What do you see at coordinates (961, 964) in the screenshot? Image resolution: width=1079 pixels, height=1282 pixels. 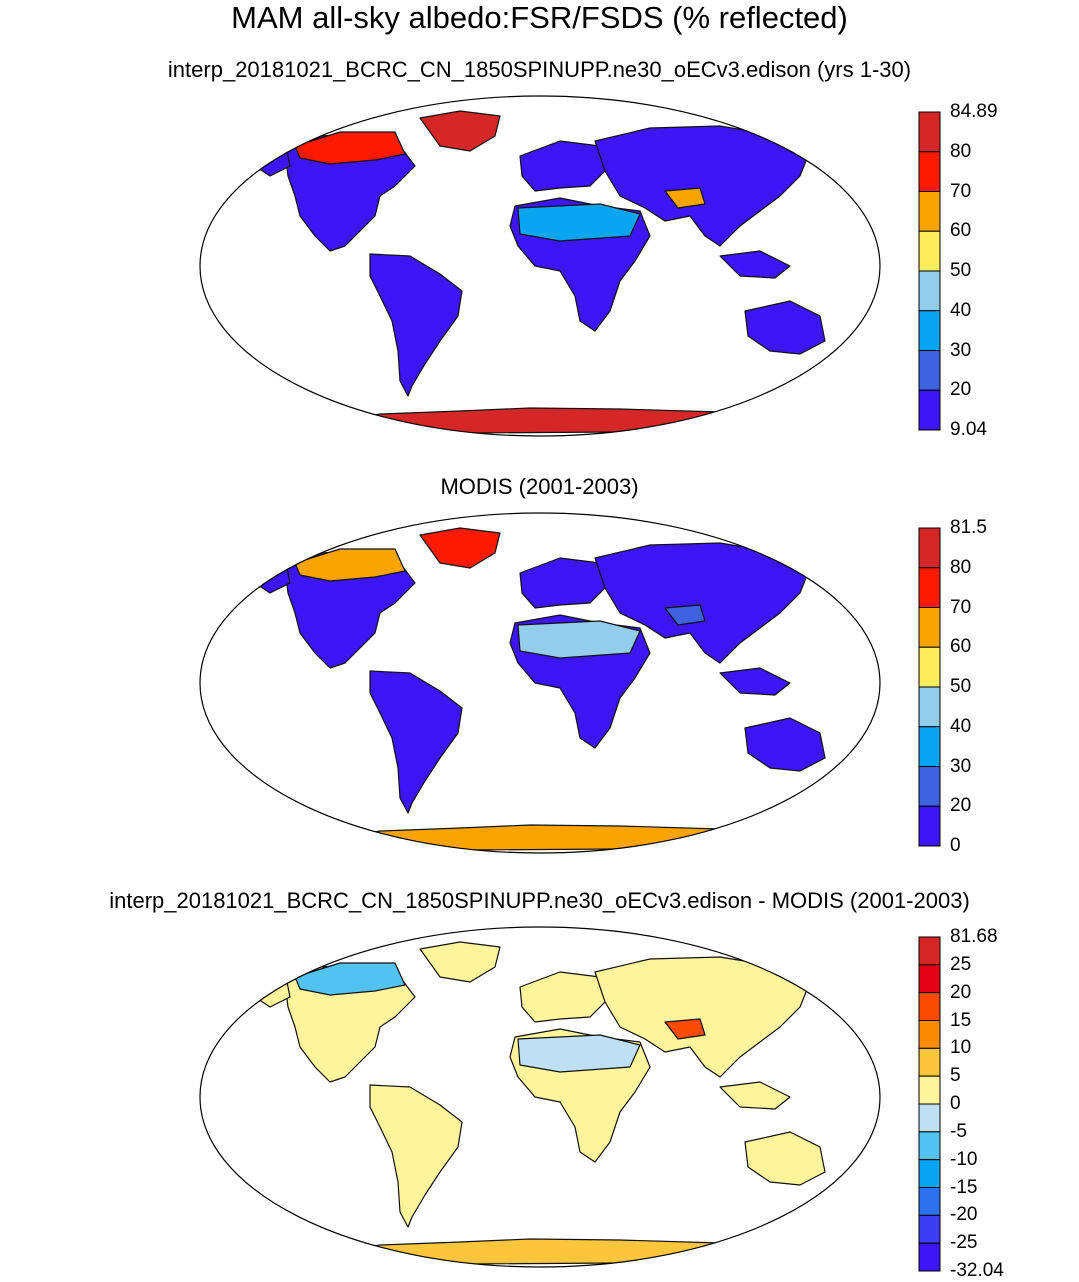 I see `colorbar-tick-label: 25` at bounding box center [961, 964].